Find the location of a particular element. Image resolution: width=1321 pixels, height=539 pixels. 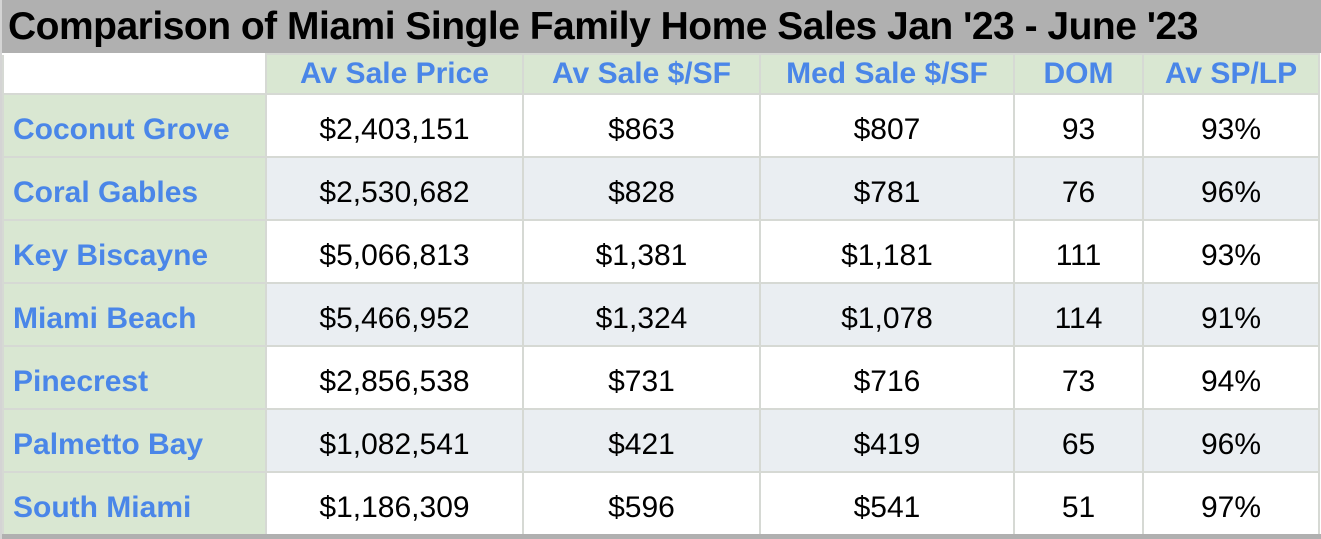

cell-med-sale-psf: $1,078 is located at coordinates (887, 314).